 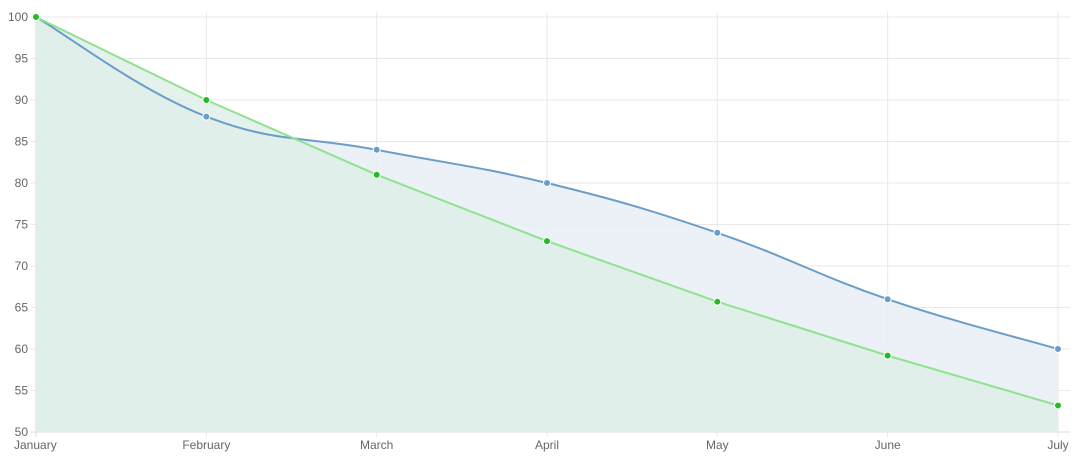 I want to click on y-tick-label: 75, so click(x=22, y=225).